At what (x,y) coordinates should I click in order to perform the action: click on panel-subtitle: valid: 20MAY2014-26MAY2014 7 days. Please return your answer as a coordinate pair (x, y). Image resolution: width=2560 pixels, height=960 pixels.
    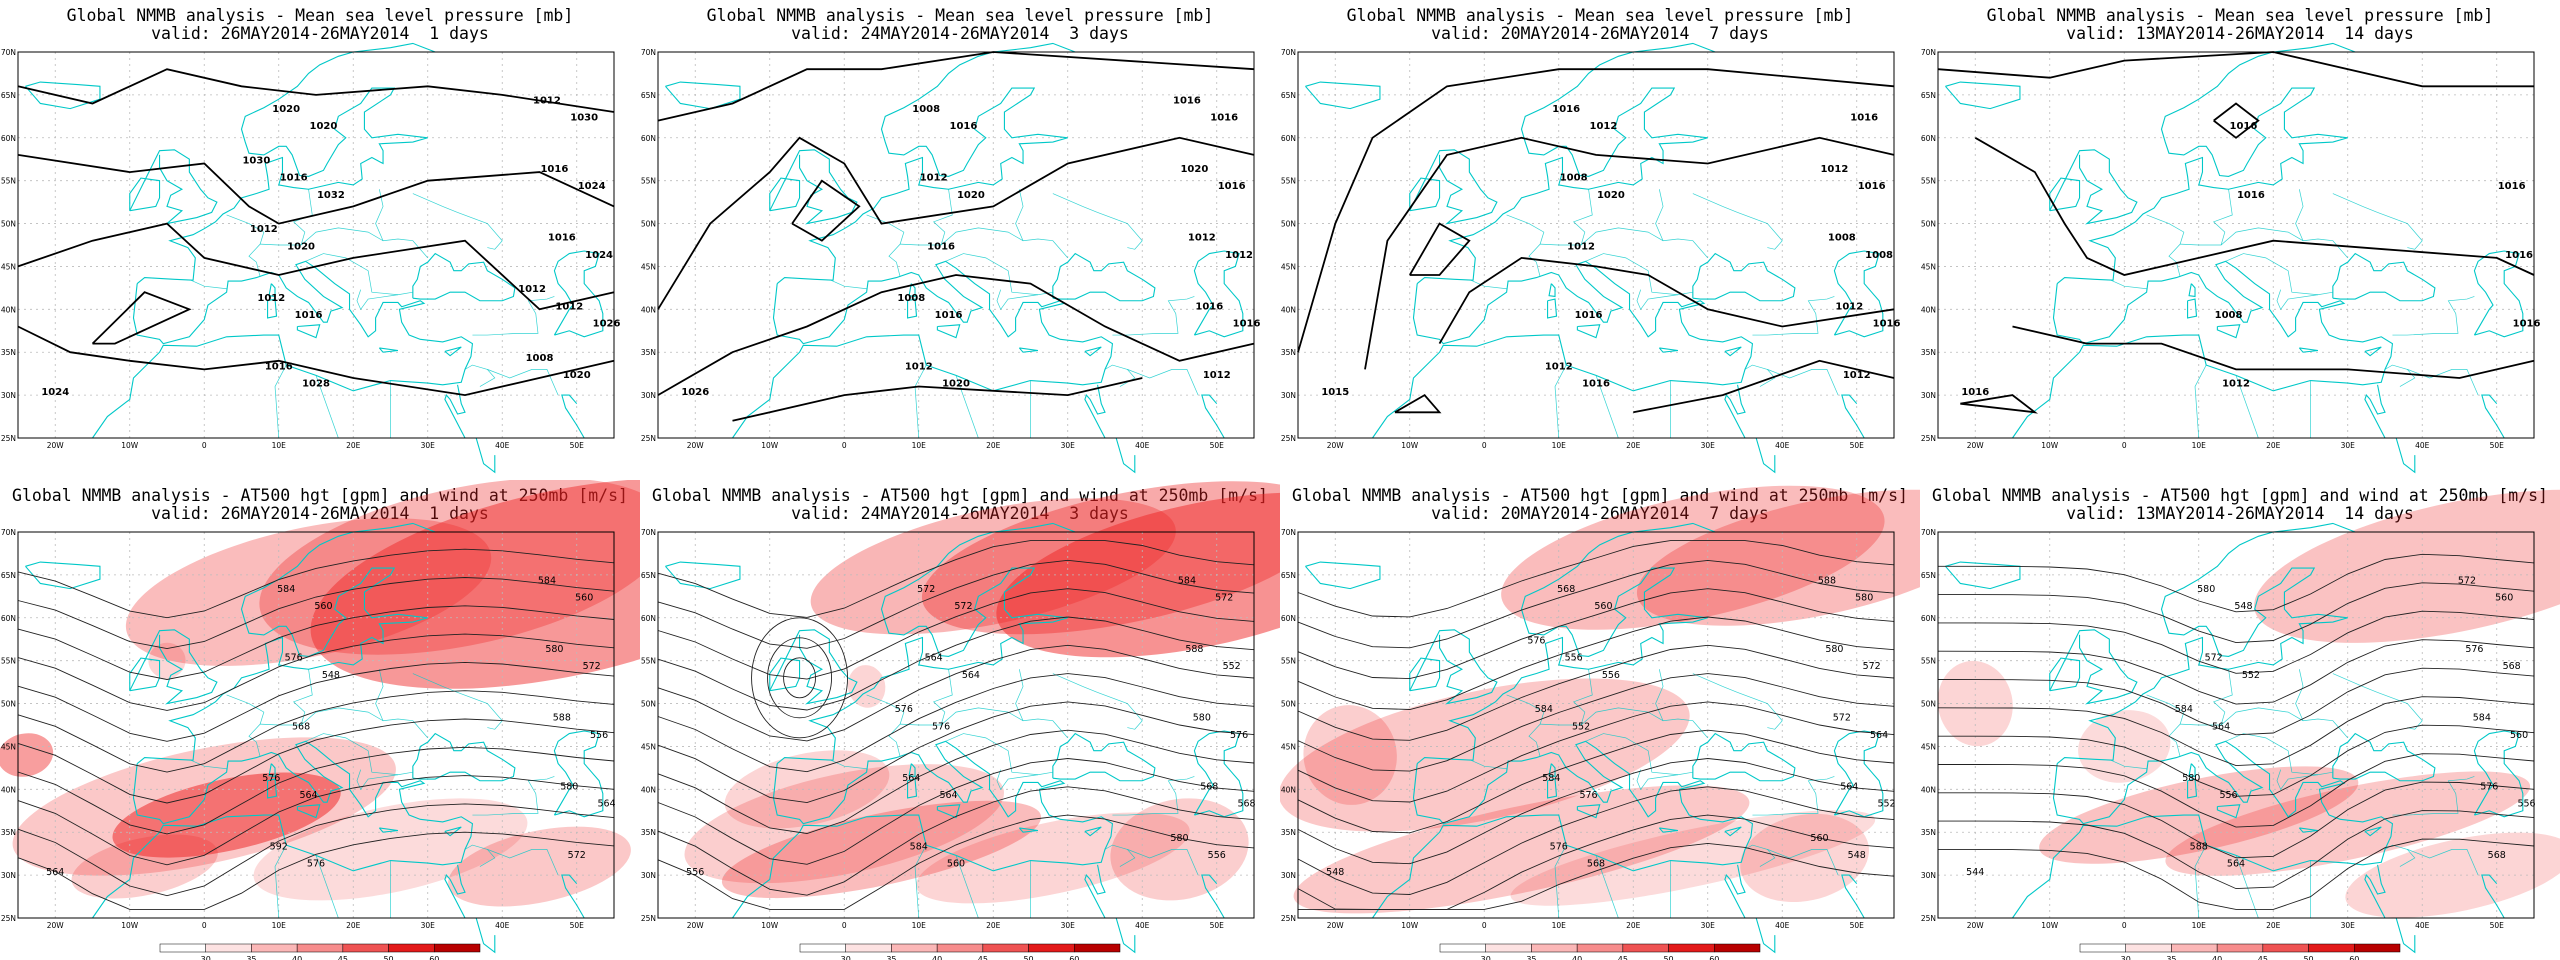
    Looking at the image, I should click on (1600, 33).